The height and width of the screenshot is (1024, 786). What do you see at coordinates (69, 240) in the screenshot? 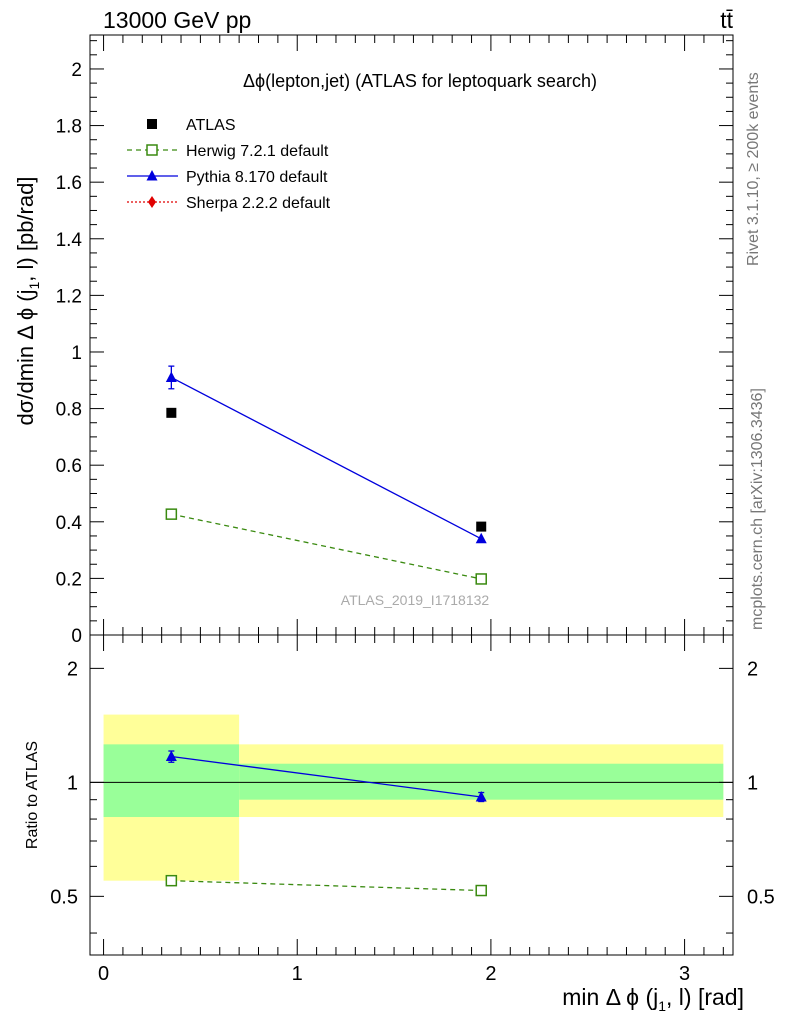
I see `y-tick-label: 1.4` at bounding box center [69, 240].